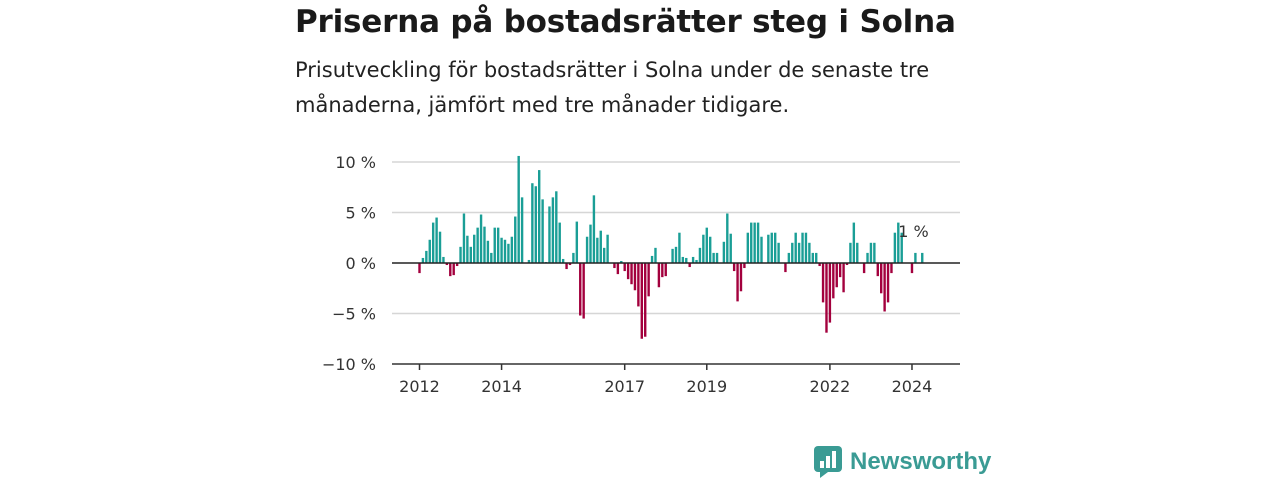 This screenshot has width=1280, height=480. I want to click on x-tick-label: 2019, so click(706, 386).